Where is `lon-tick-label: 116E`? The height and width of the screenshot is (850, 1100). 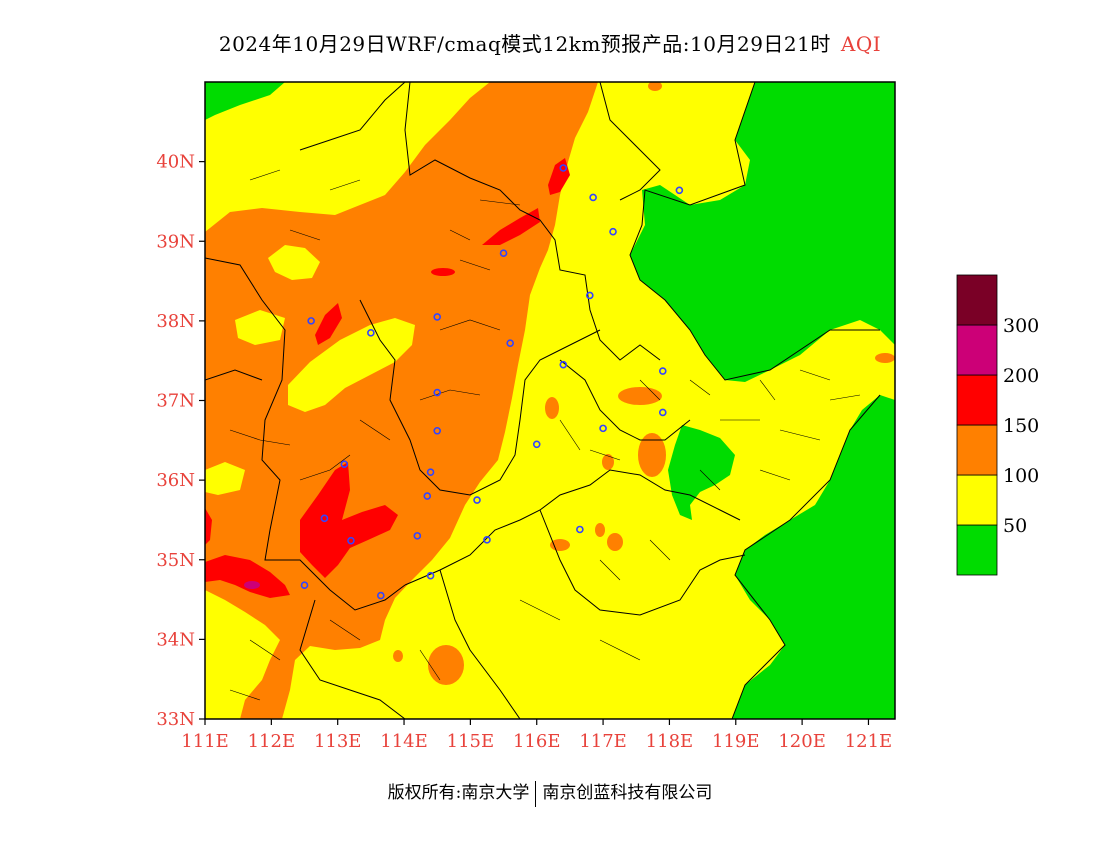
lon-tick-label: 116E is located at coordinates (537, 741).